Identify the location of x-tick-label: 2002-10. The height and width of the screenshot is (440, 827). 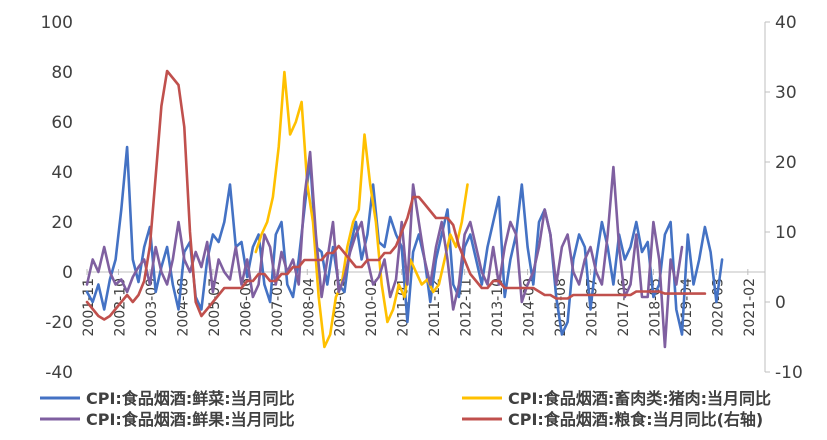
(120, 307).